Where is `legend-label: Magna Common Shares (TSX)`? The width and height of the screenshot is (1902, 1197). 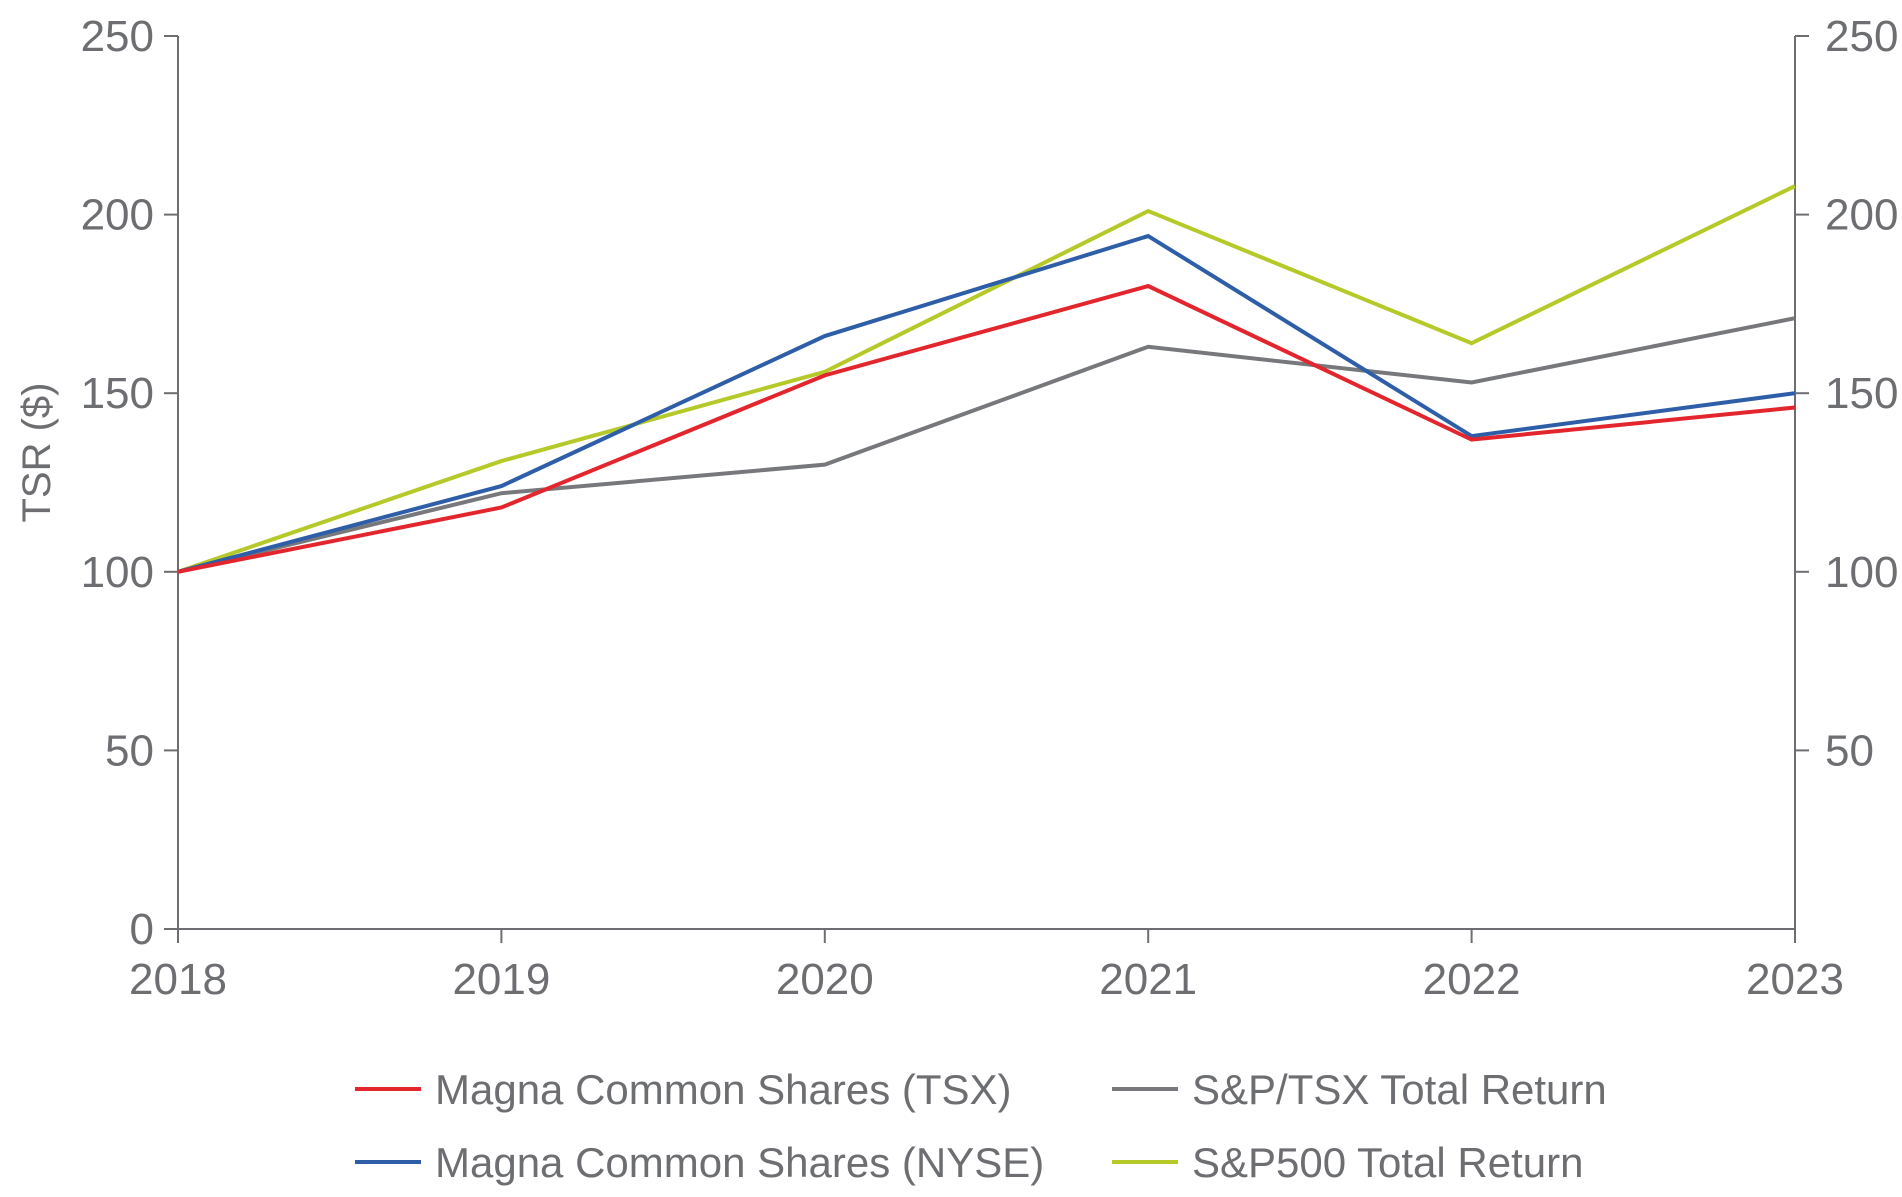 legend-label: Magna Common Shares (TSX) is located at coordinates (723, 1089).